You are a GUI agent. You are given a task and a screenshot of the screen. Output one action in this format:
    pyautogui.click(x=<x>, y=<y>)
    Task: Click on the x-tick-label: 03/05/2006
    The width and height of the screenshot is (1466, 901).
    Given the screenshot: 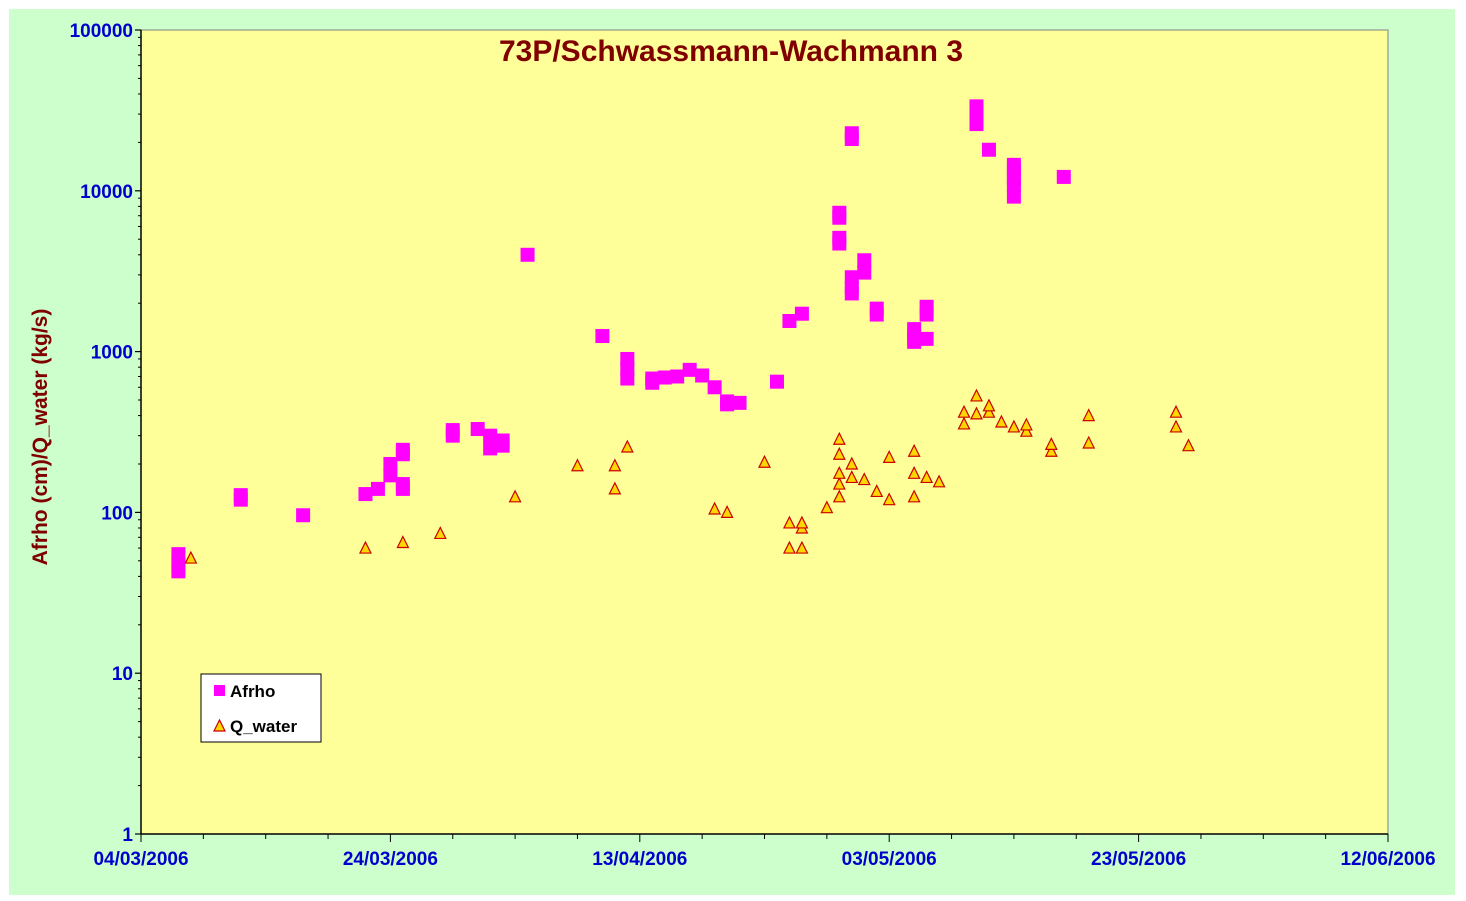 What is the action you would take?
    pyautogui.click(x=889, y=859)
    